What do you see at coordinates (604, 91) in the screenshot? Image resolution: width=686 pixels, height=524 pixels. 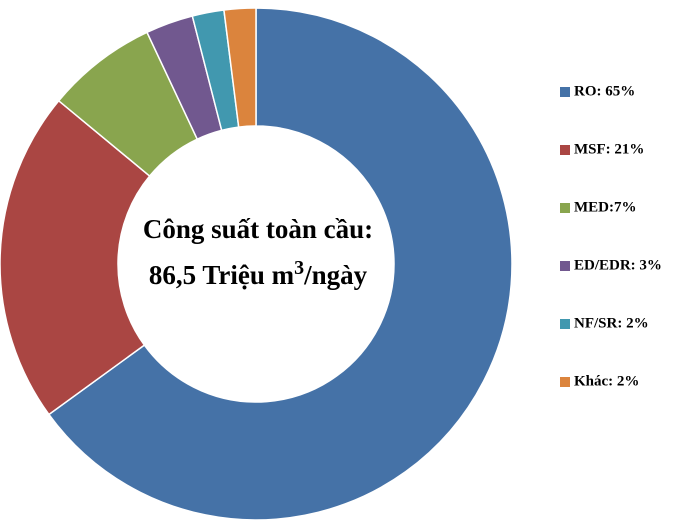 I see `legend-label: RO: 65%` at bounding box center [604, 91].